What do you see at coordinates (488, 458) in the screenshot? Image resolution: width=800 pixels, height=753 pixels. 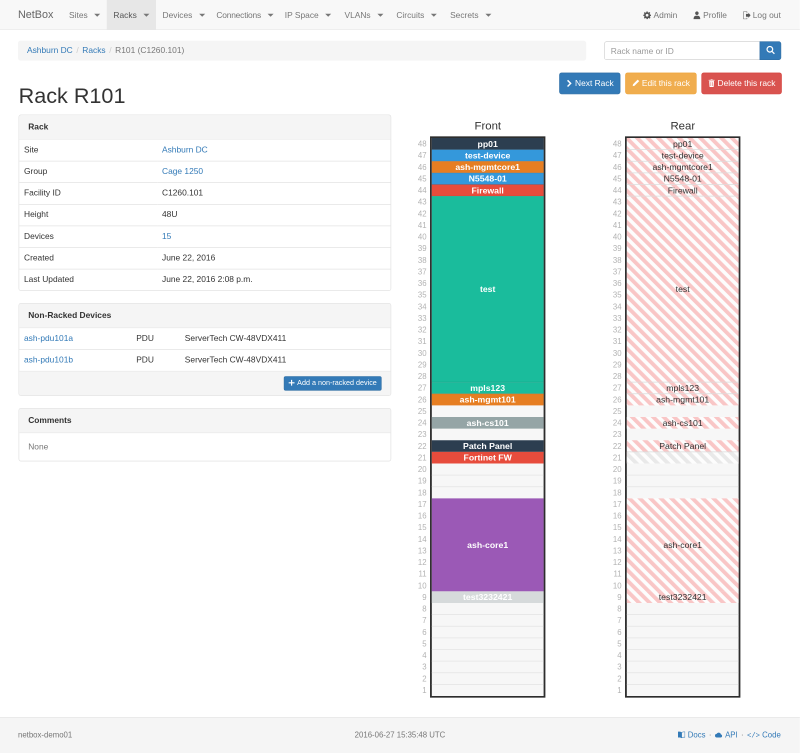 I see `svg-text: Fortinet FW` at bounding box center [488, 458].